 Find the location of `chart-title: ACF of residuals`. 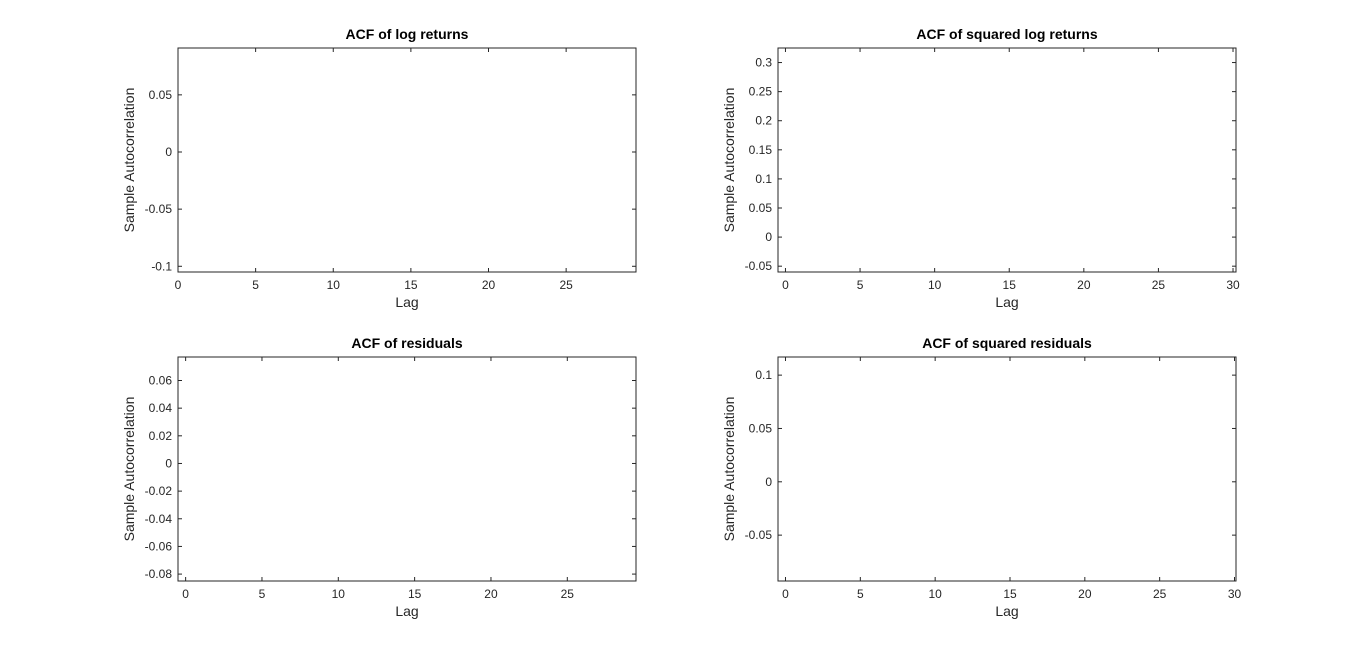

chart-title: ACF of residuals is located at coordinates (406, 343).